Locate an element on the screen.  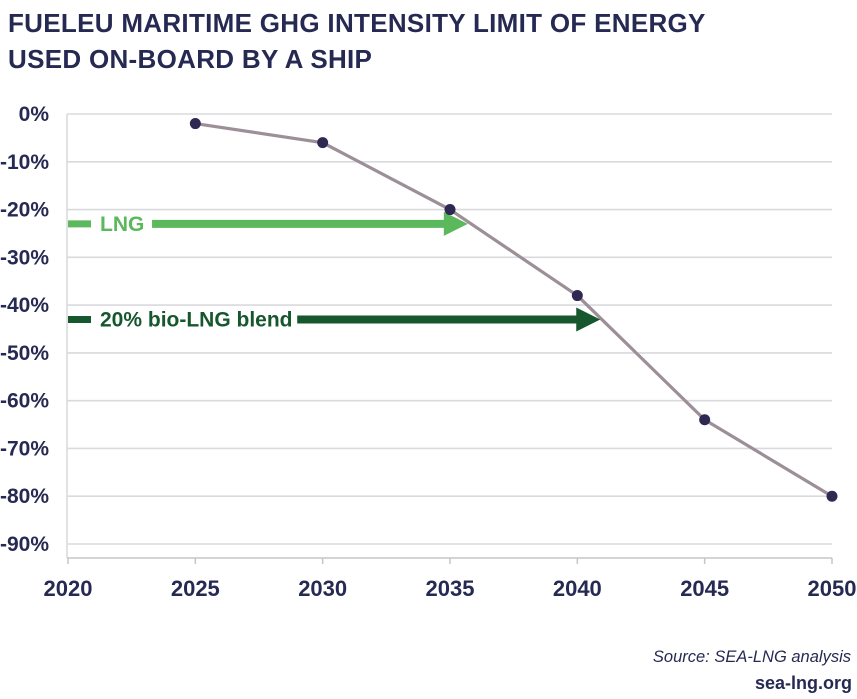
x-axis-tick-label: 2030 is located at coordinates (322, 588).